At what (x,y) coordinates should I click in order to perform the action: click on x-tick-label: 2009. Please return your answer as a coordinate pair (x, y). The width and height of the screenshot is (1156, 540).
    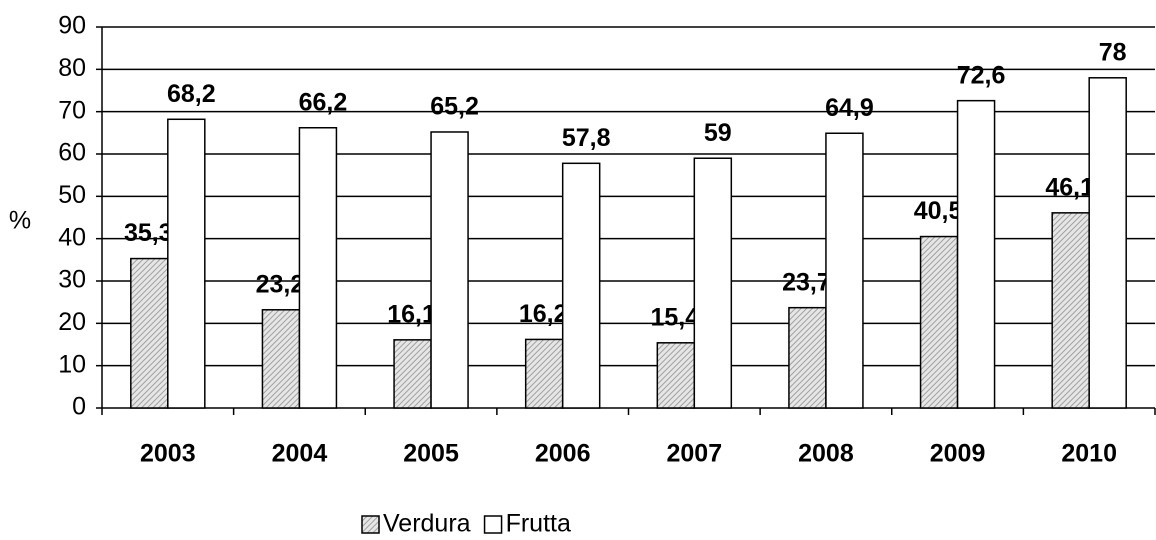
    Looking at the image, I should click on (958, 454).